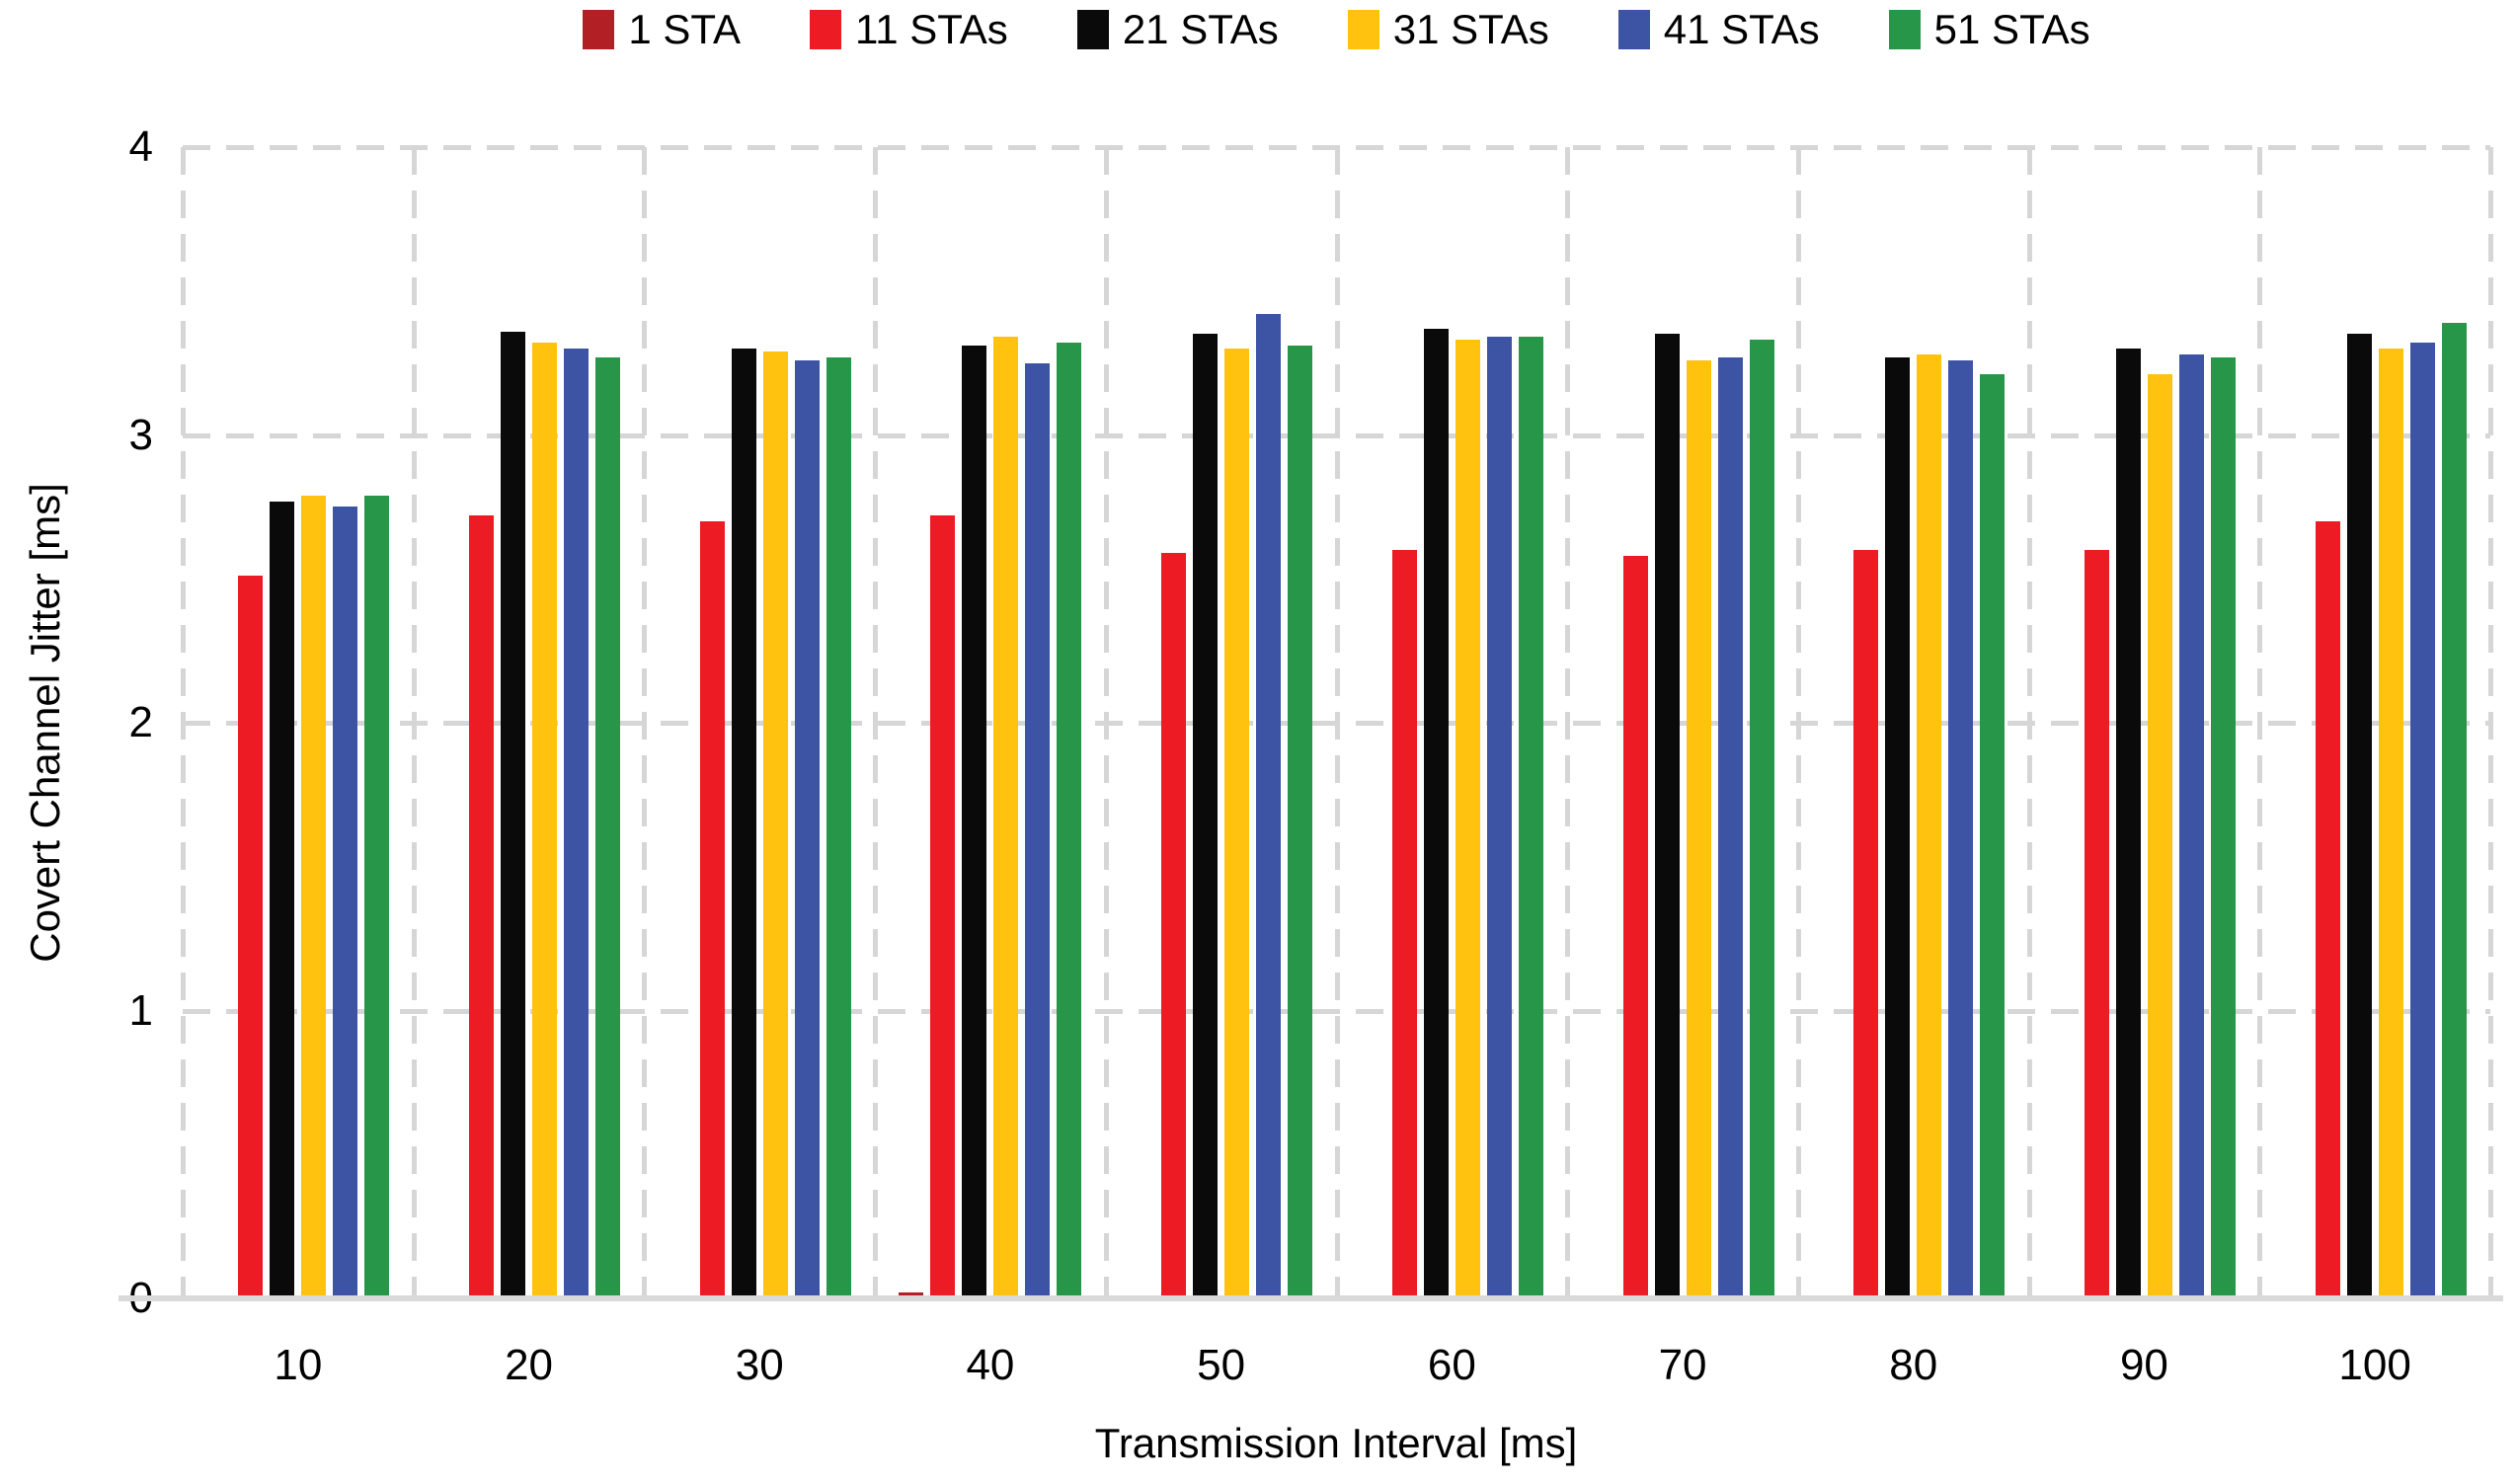 The width and height of the screenshot is (2518, 1484). Describe the element at coordinates (2359, 816) in the screenshot. I see `bar-21-stas-x100` at that location.